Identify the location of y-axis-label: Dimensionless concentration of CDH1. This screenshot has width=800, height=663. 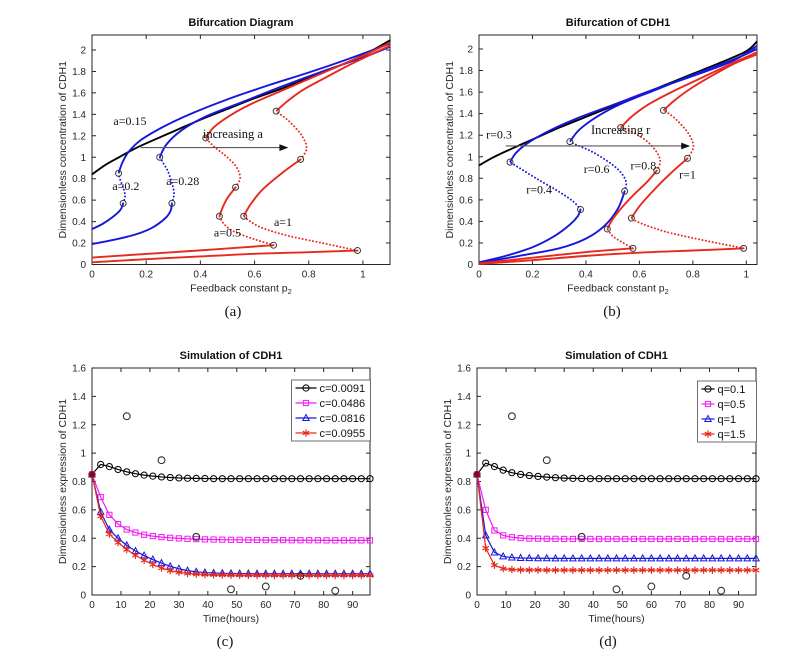
(450, 150).